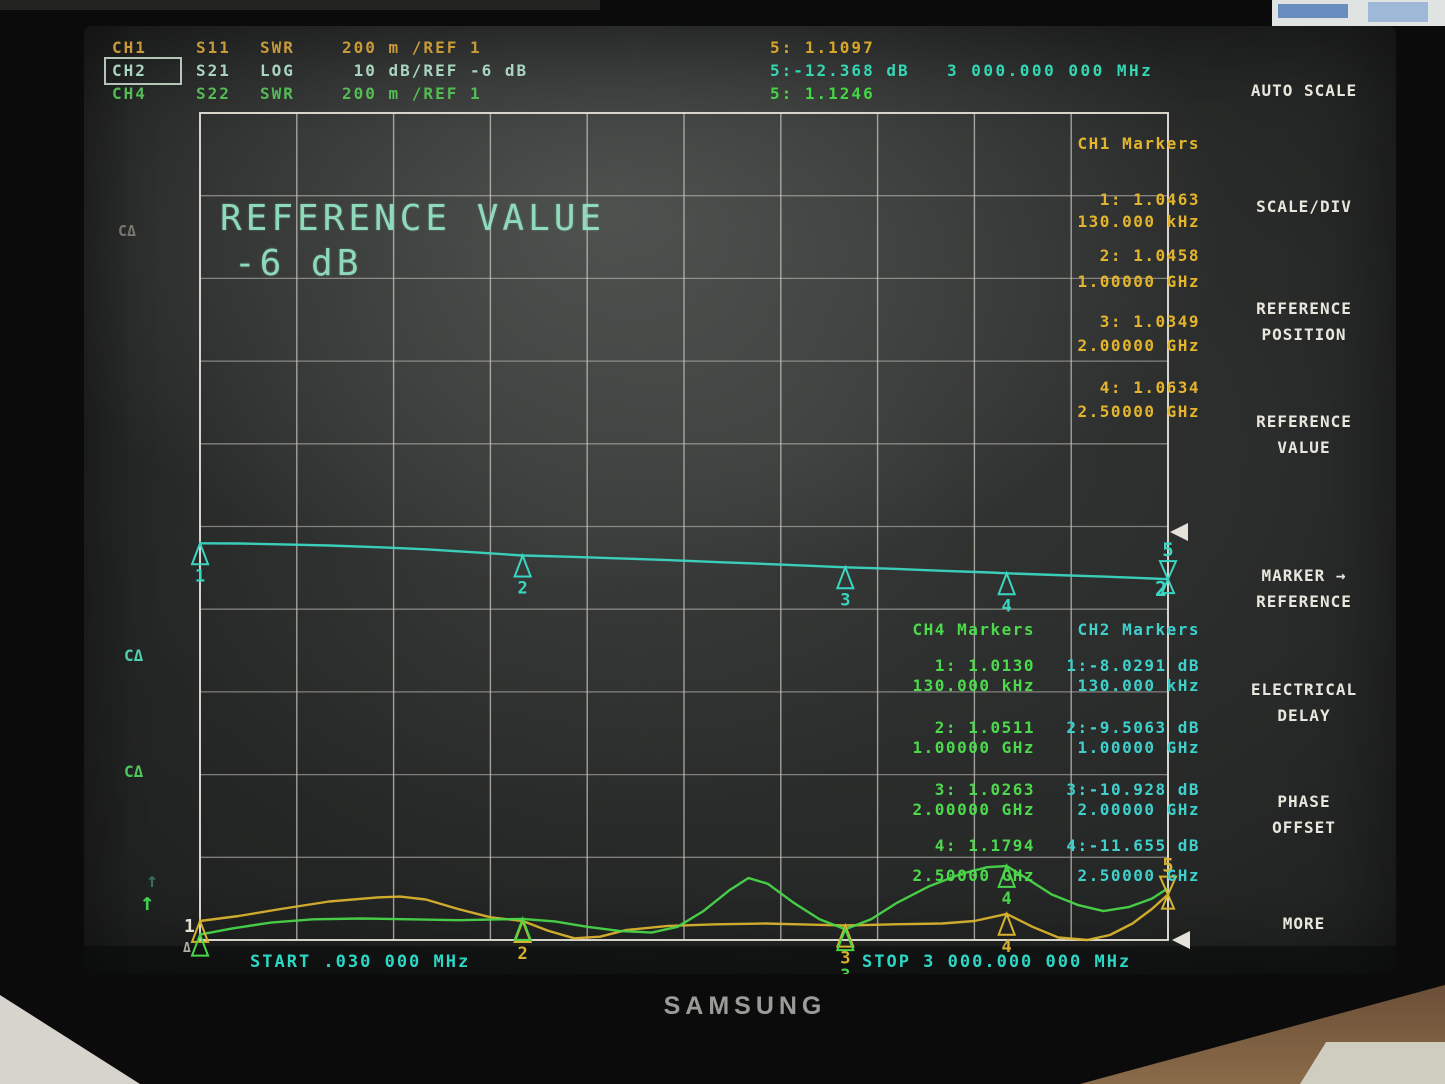 This screenshot has height=1084, width=1445. What do you see at coordinates (684, 72) in the screenshot?
I see `status-row-ch2: CH2 S21 LOG 10 dB/REF -6 dB 5:-12.368 dB` at bounding box center [684, 72].